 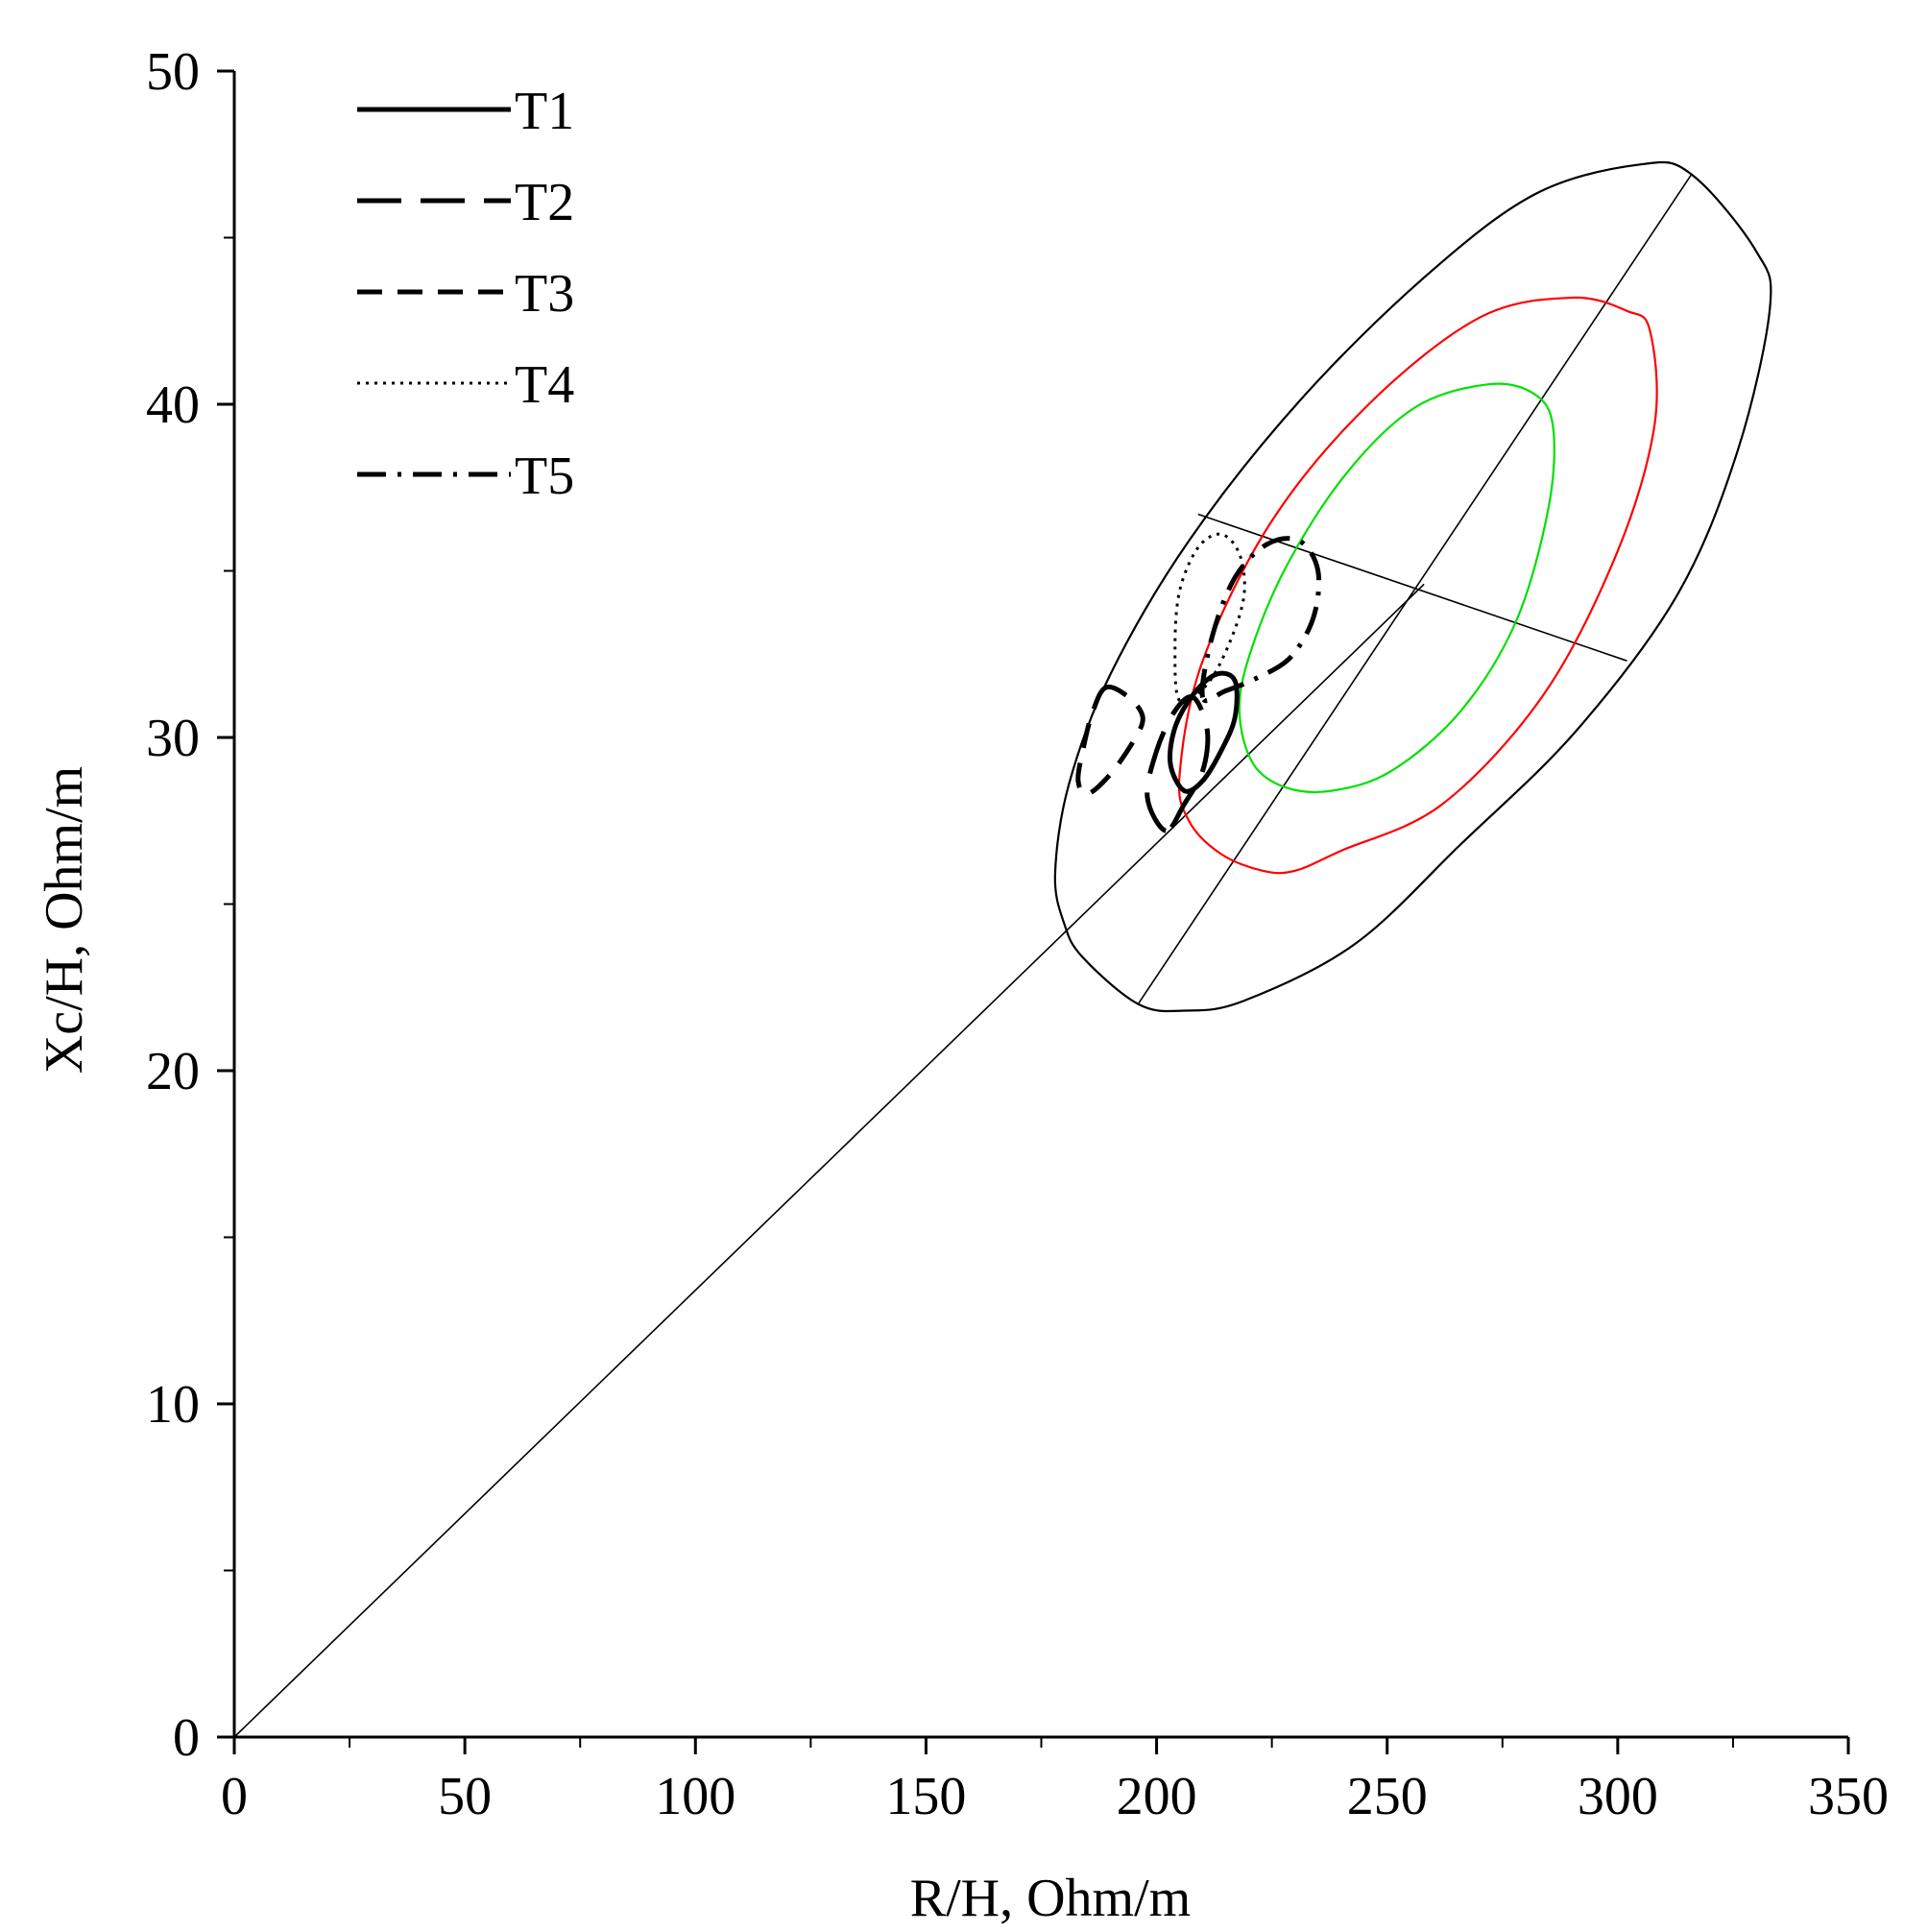 I want to click on y-tick-label: 20, so click(x=173, y=1071).